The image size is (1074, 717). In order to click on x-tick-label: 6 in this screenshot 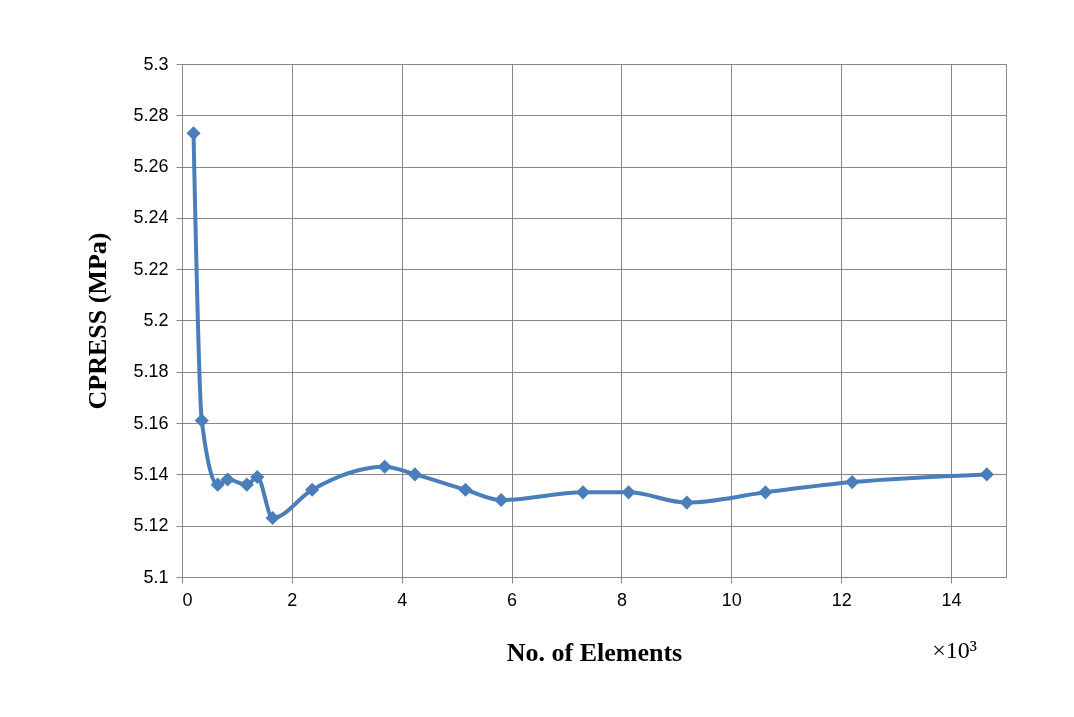, I will do `click(512, 599)`.